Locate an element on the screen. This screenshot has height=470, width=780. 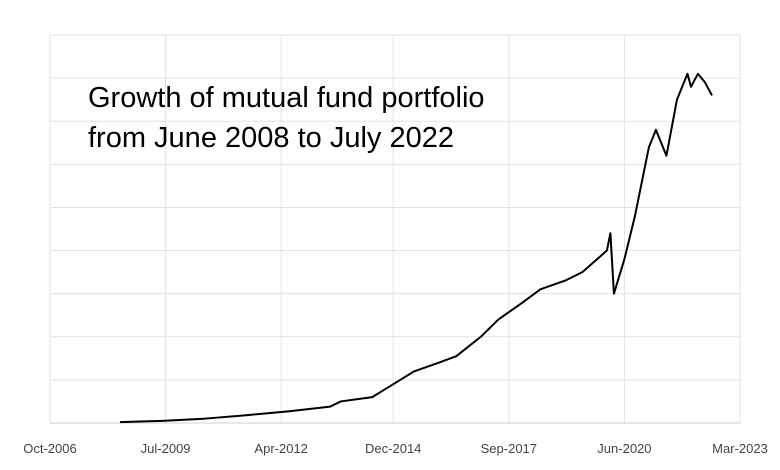
x-tick-label: Sep-2017 is located at coordinates (509, 448).